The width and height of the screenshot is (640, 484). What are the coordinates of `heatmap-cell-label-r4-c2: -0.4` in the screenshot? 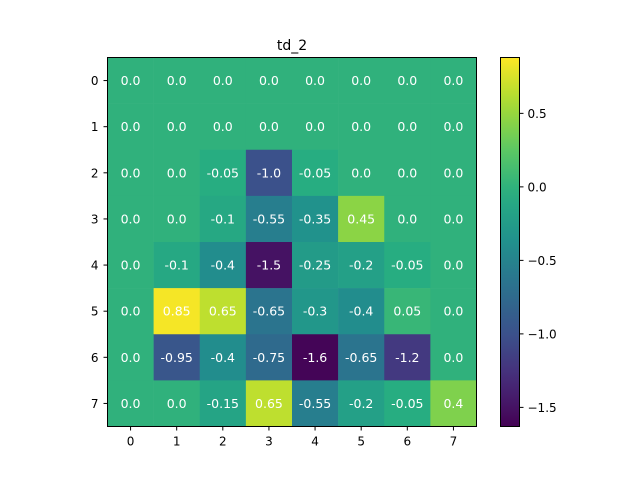 It's located at (223, 265).